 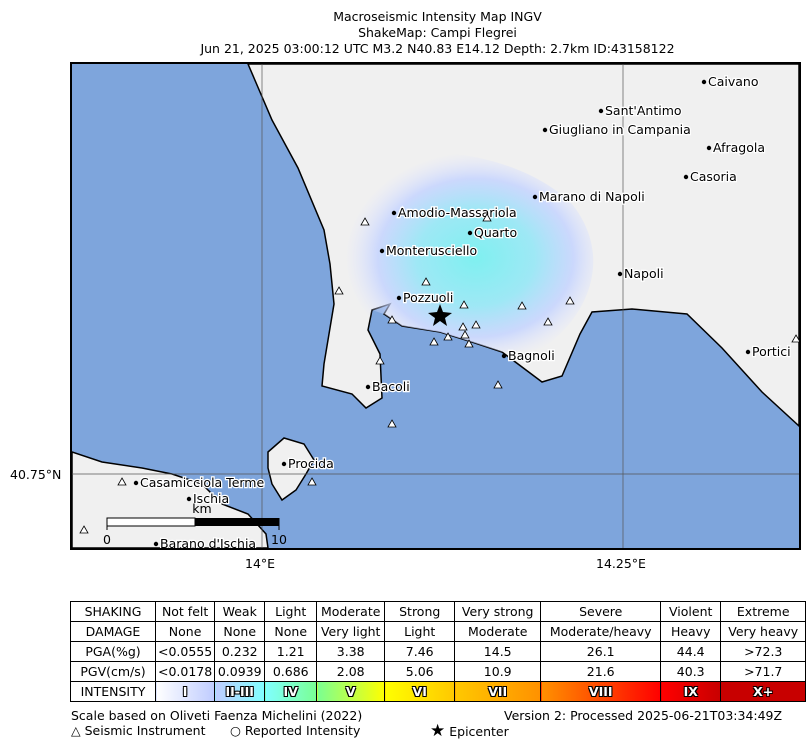 I want to click on procida-island, so click(x=291, y=469).